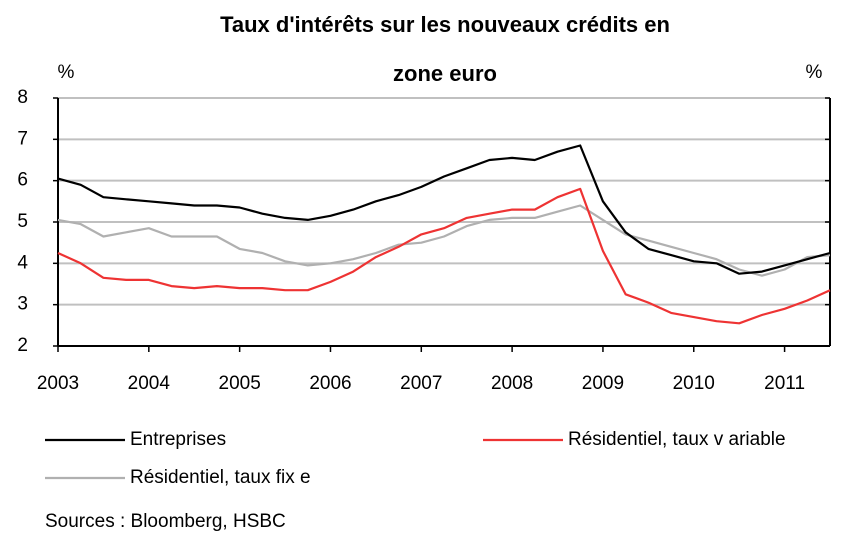 This screenshot has height=544, width=855. Describe the element at coordinates (22, 138) in the screenshot. I see `y-tick-label: 7` at that location.